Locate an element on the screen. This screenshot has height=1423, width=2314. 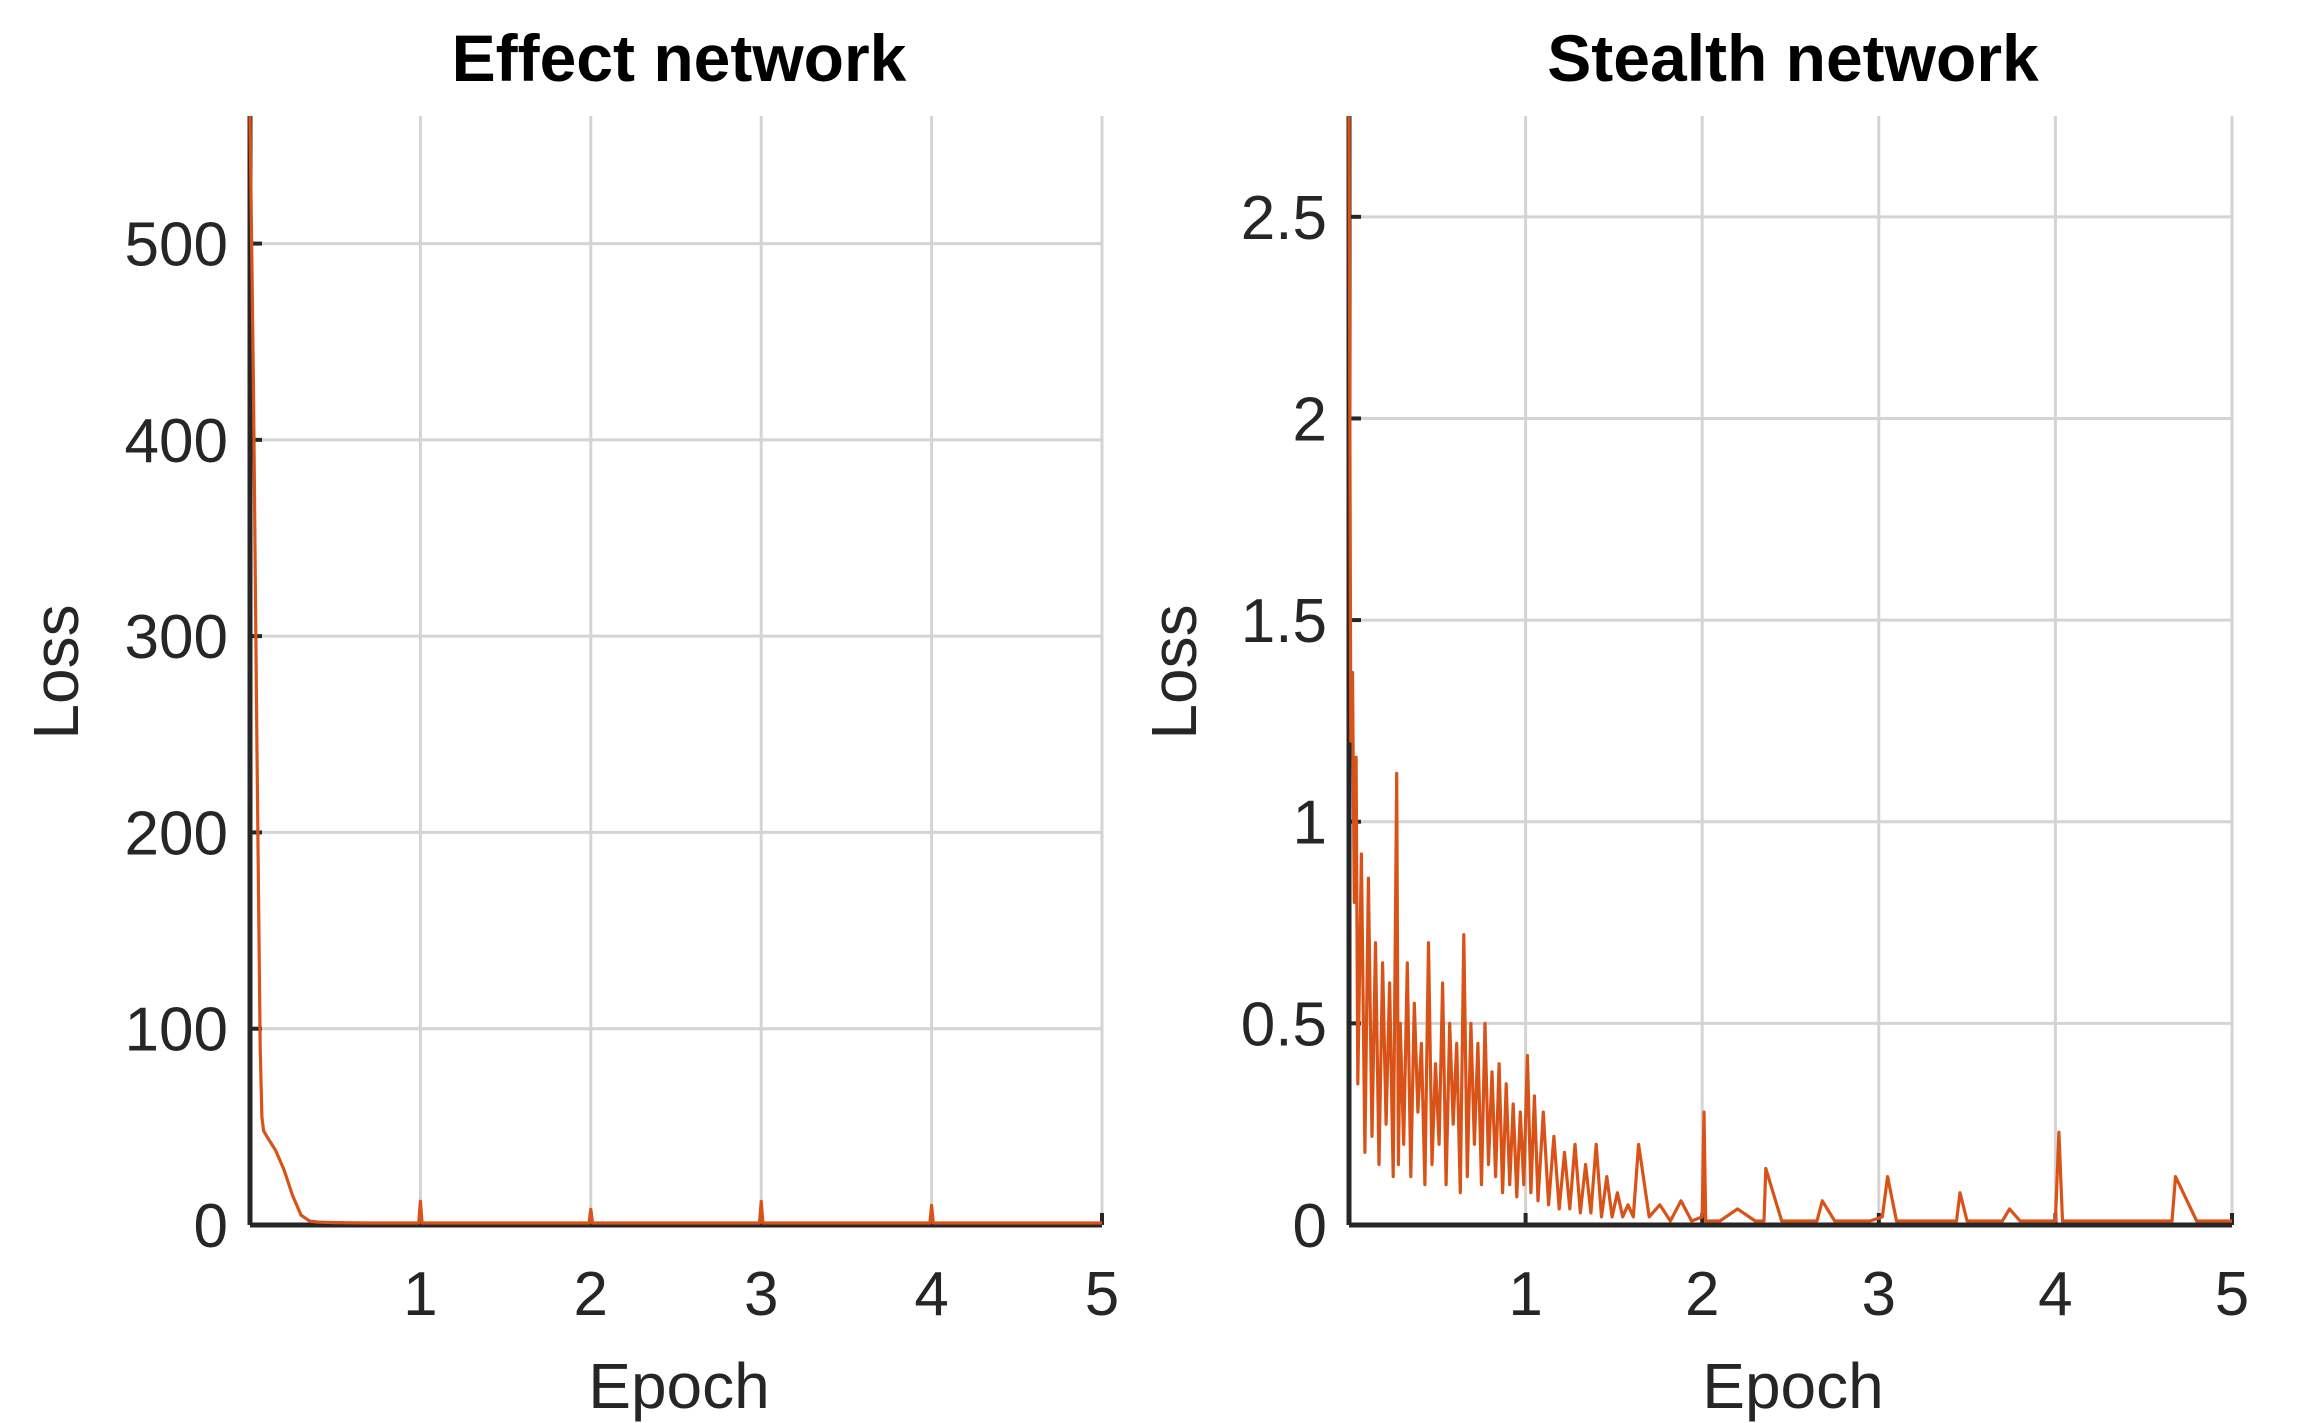
effect-chart-title: Effect network is located at coordinates (679, 58).